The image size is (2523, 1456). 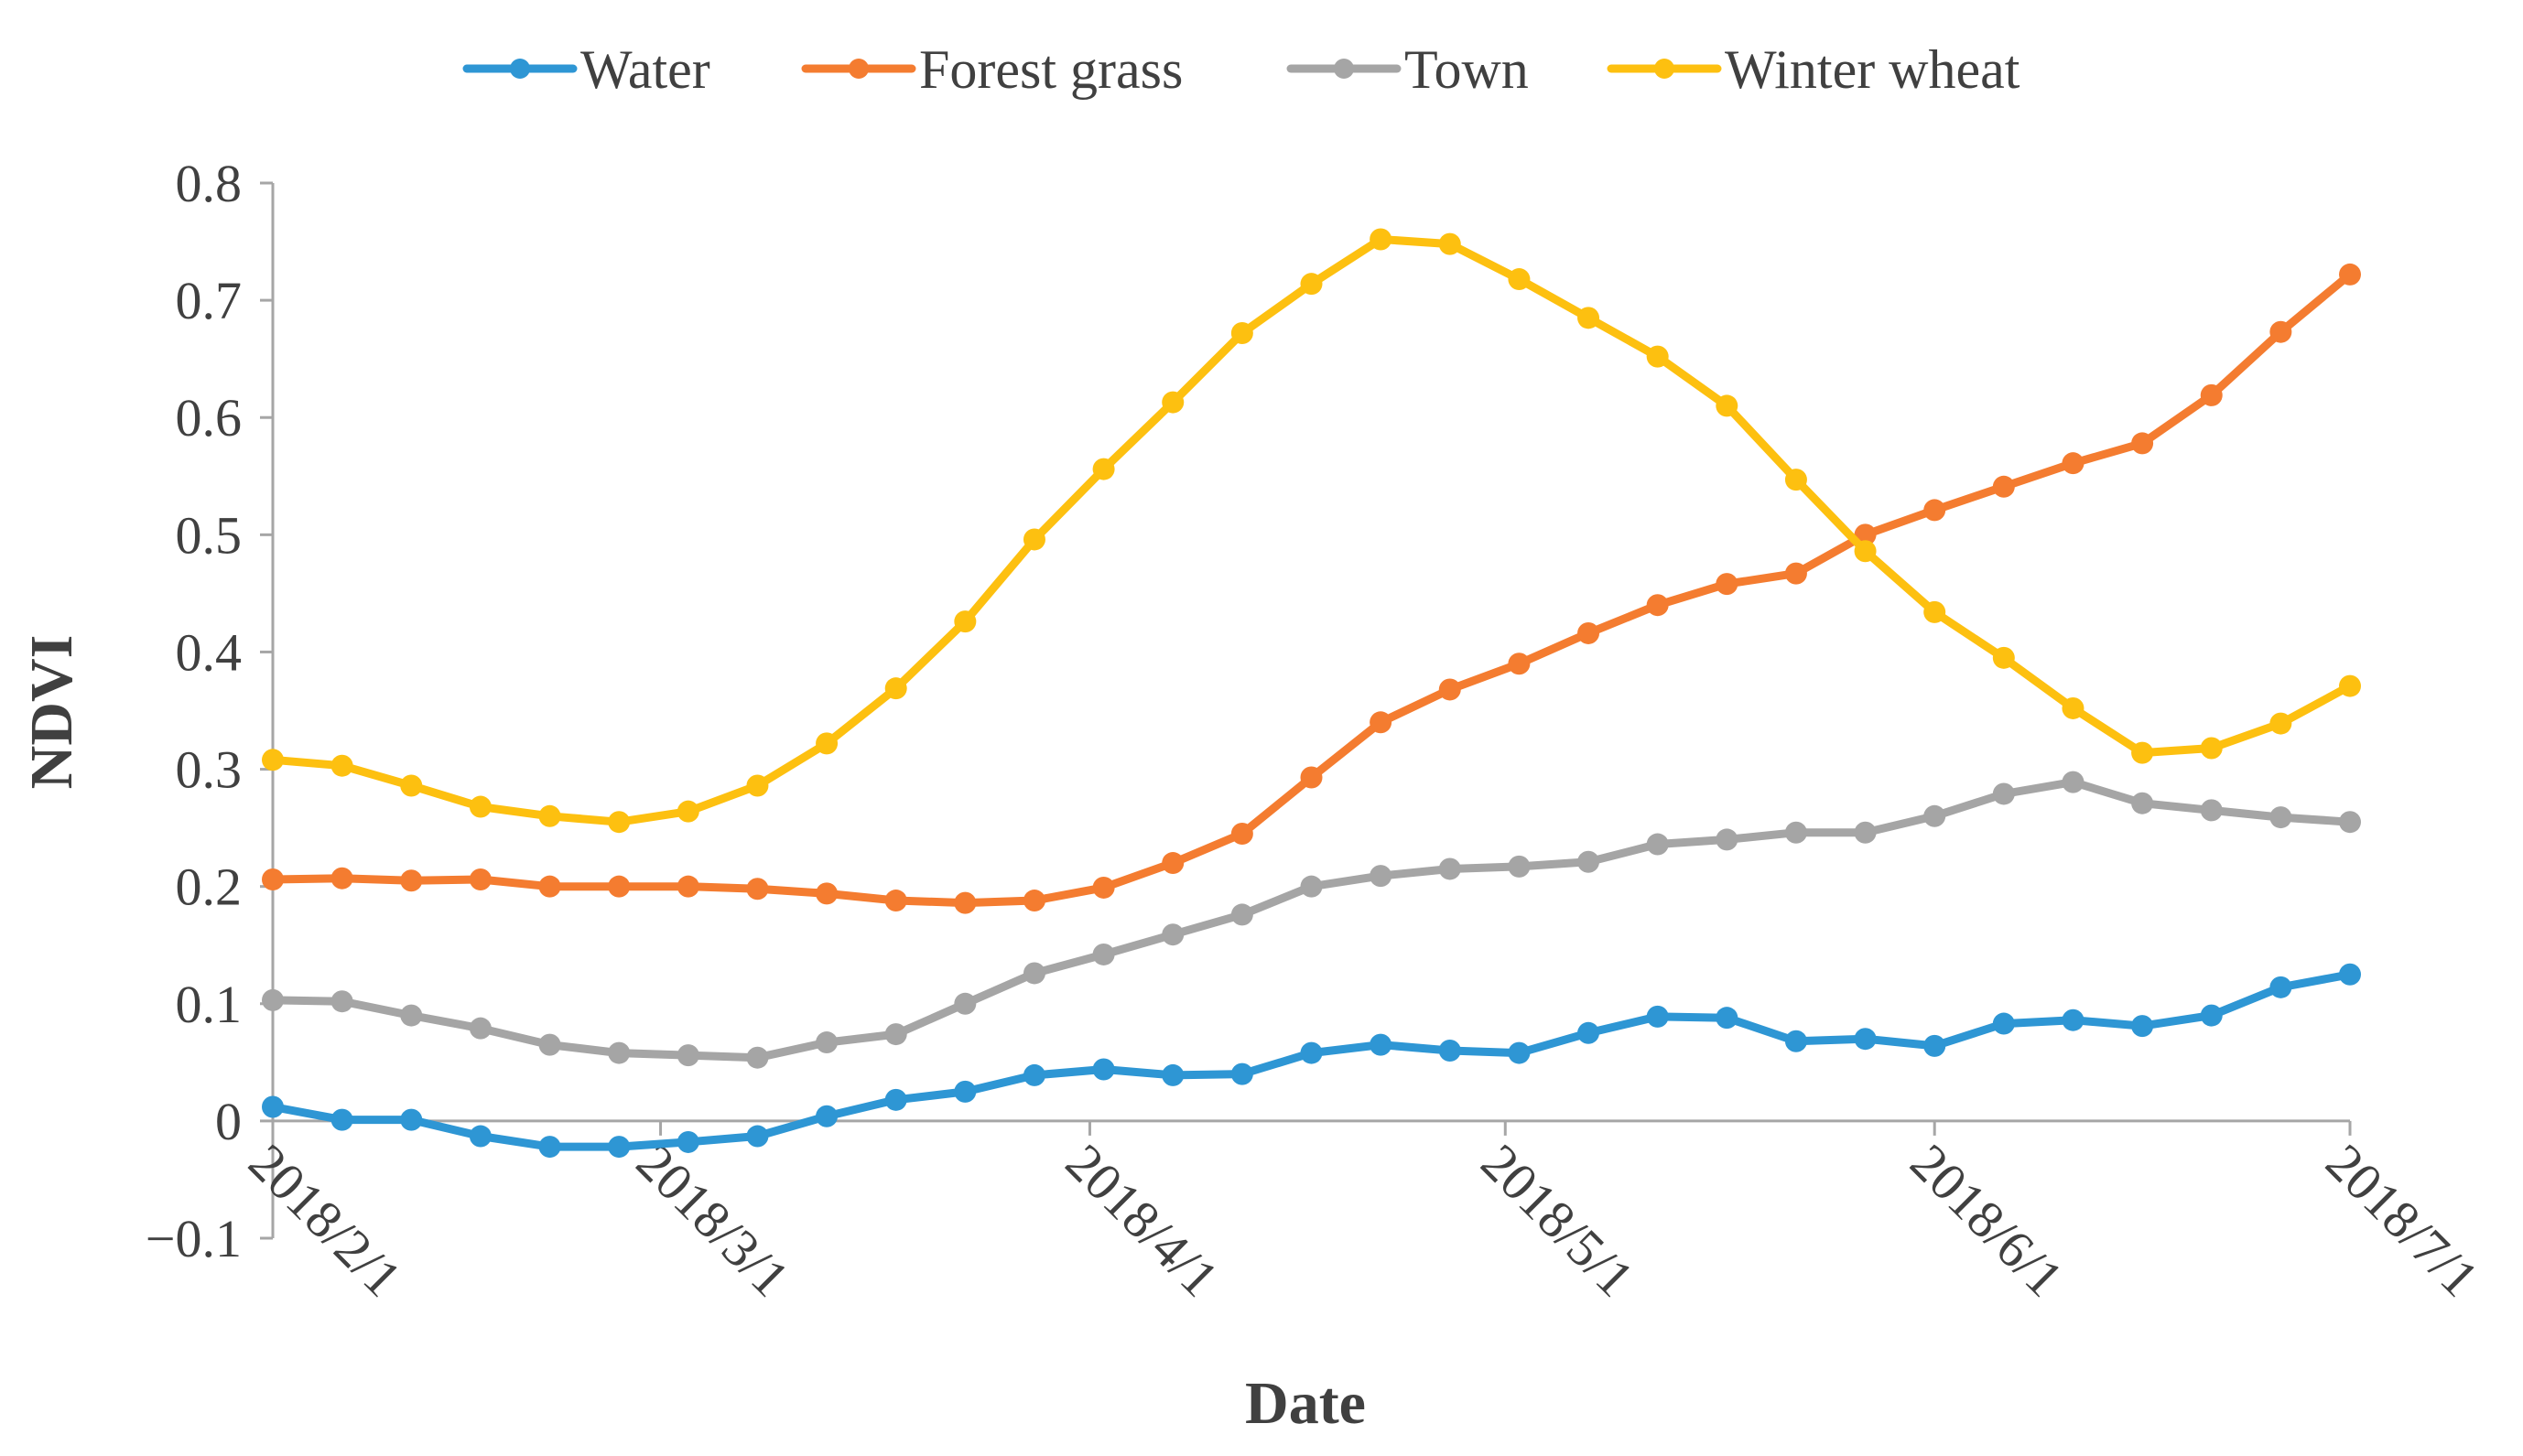 I want to click on y-tick-label: 0.4, so click(x=209, y=652).